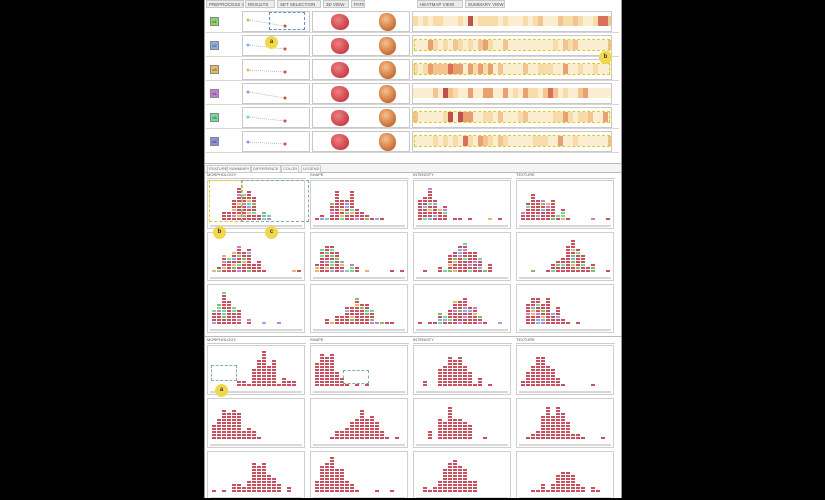 This screenshot has width=825, height=500. Describe the element at coordinates (214, 69) in the screenshot. I see `patient-color-swatch: c3` at that location.